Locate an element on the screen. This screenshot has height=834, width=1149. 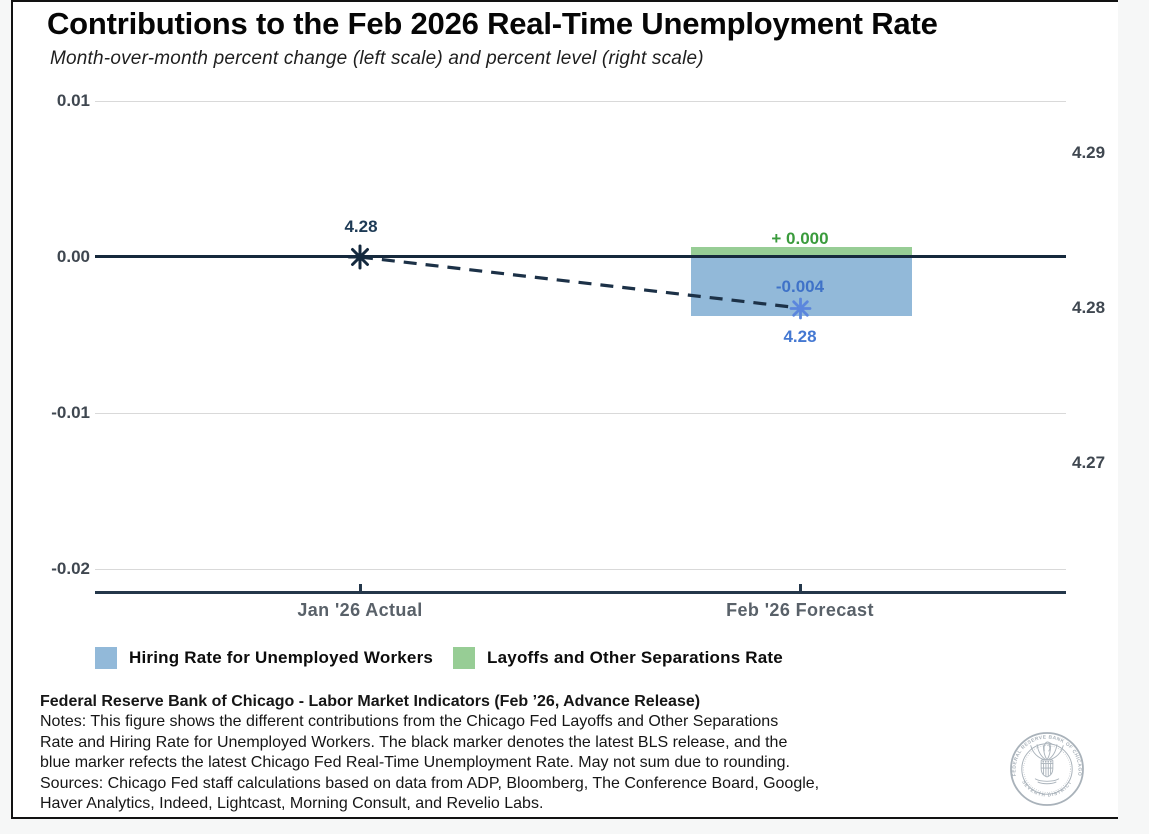
left-axis-tick: -0.02 is located at coordinates (70, 568).